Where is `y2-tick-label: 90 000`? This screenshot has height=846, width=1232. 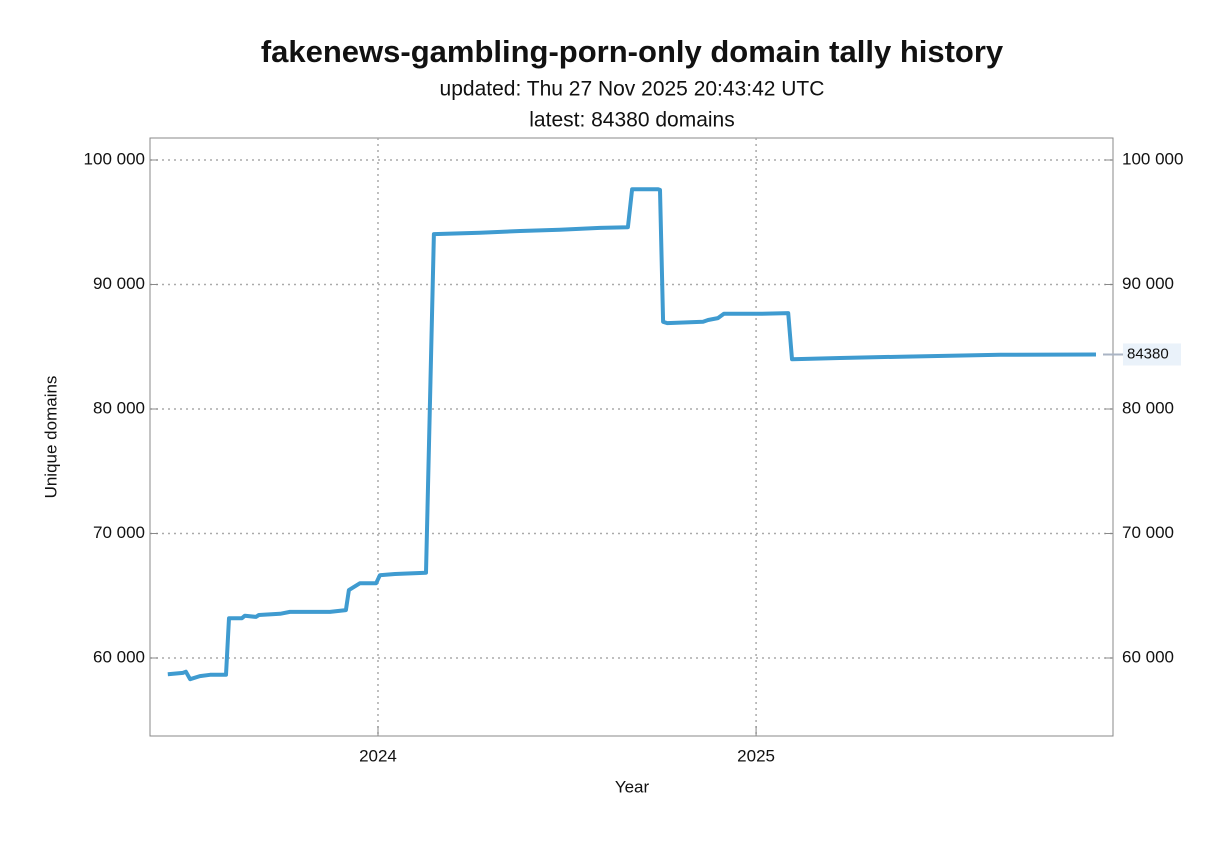 y2-tick-label: 90 000 is located at coordinates (1148, 283).